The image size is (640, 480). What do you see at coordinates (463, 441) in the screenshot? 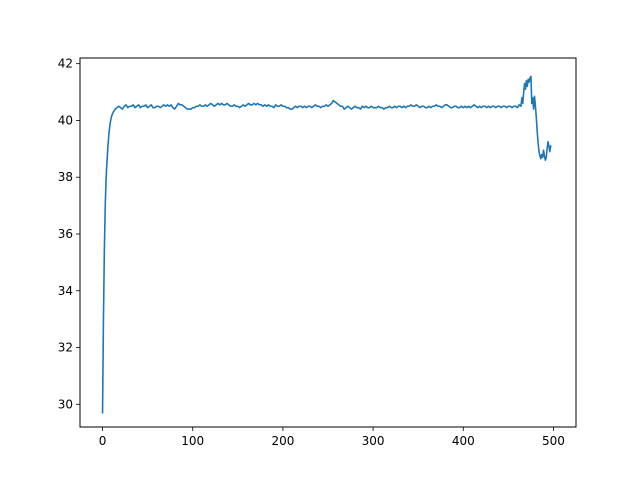
I see `x-tick-label-4: 400` at bounding box center [463, 441].